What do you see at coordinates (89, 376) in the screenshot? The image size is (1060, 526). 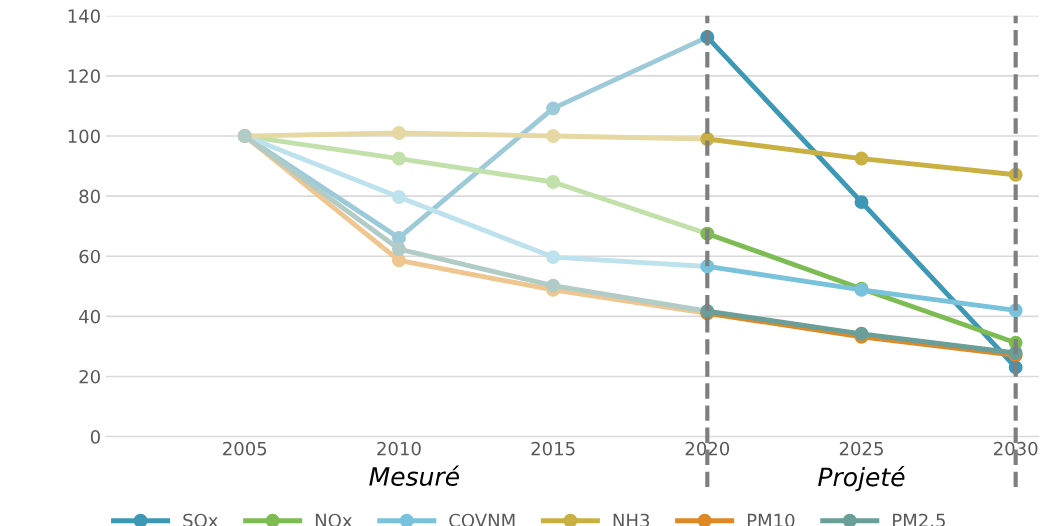 I see `y-tick-label: 20` at bounding box center [89, 376].